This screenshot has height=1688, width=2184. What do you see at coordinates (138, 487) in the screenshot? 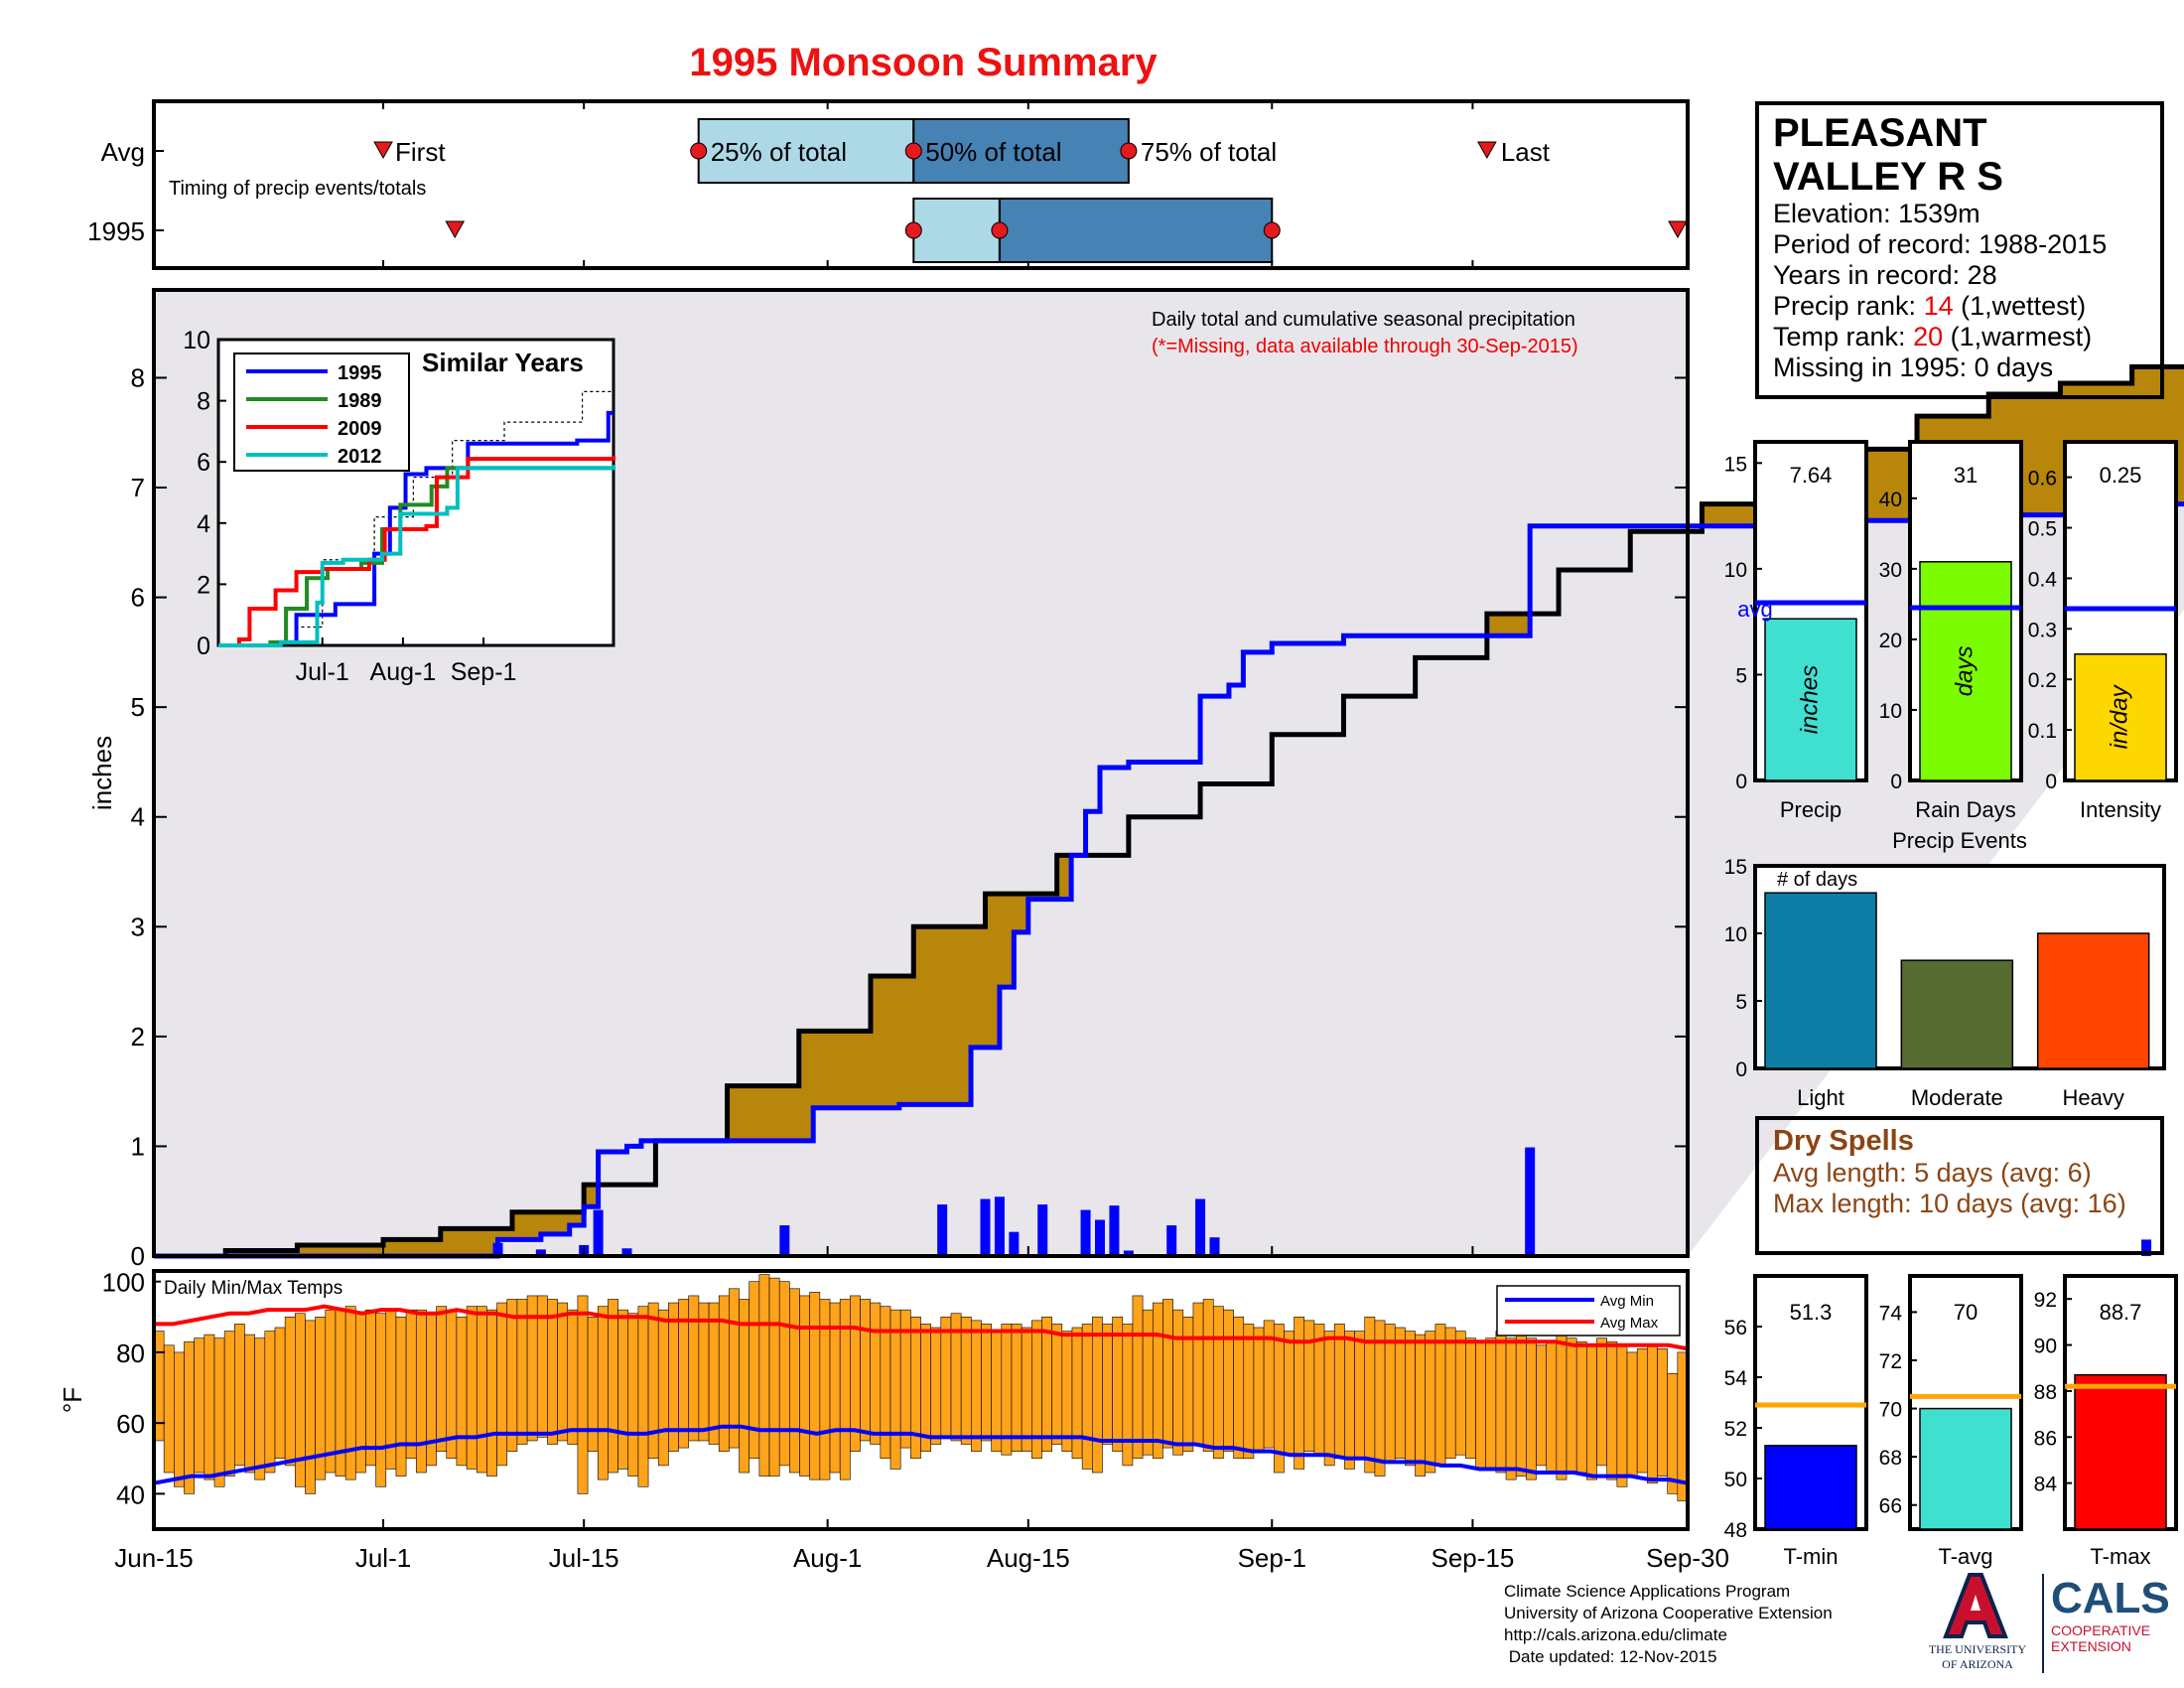
I see `main-ytick-label: 7` at bounding box center [138, 487].